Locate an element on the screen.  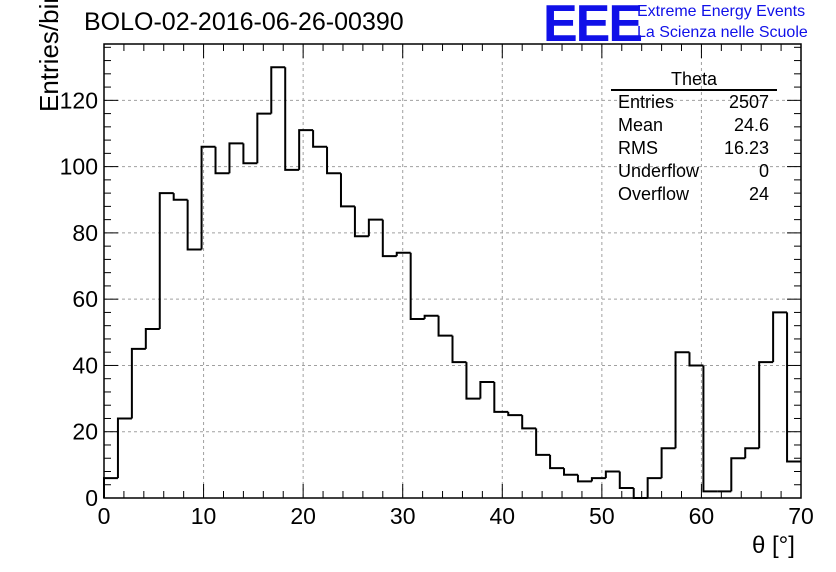
x-tick-label: 70 is located at coordinates (801, 516).